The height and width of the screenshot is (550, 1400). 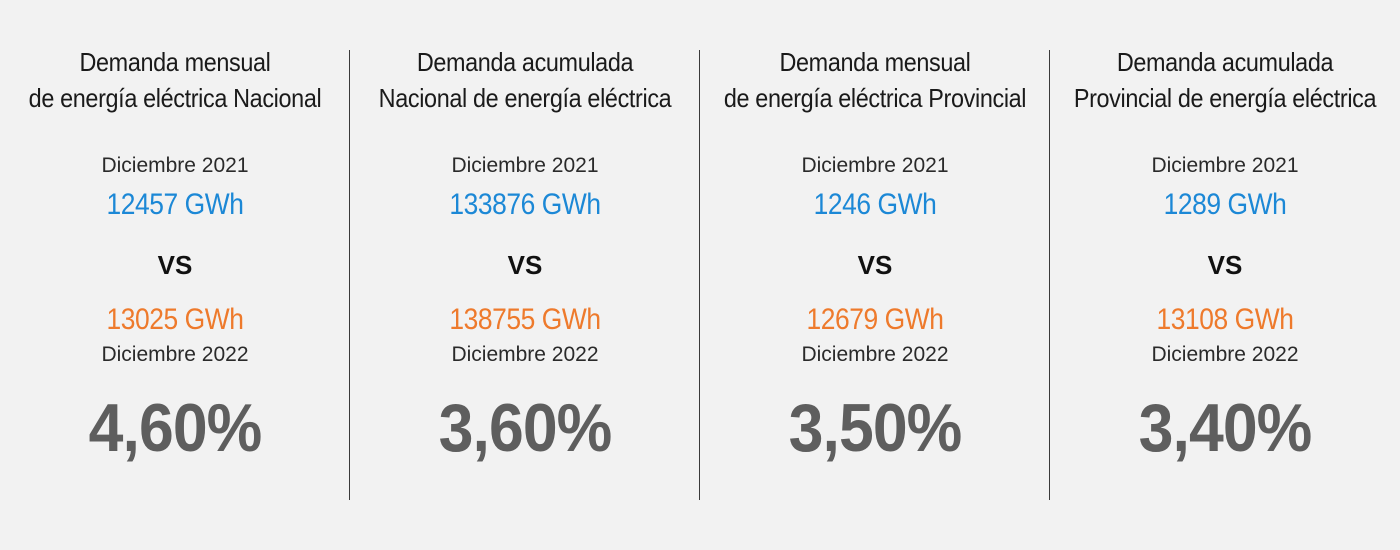 I want to click on value-2021: 1289 GWh, so click(x=1225, y=204).